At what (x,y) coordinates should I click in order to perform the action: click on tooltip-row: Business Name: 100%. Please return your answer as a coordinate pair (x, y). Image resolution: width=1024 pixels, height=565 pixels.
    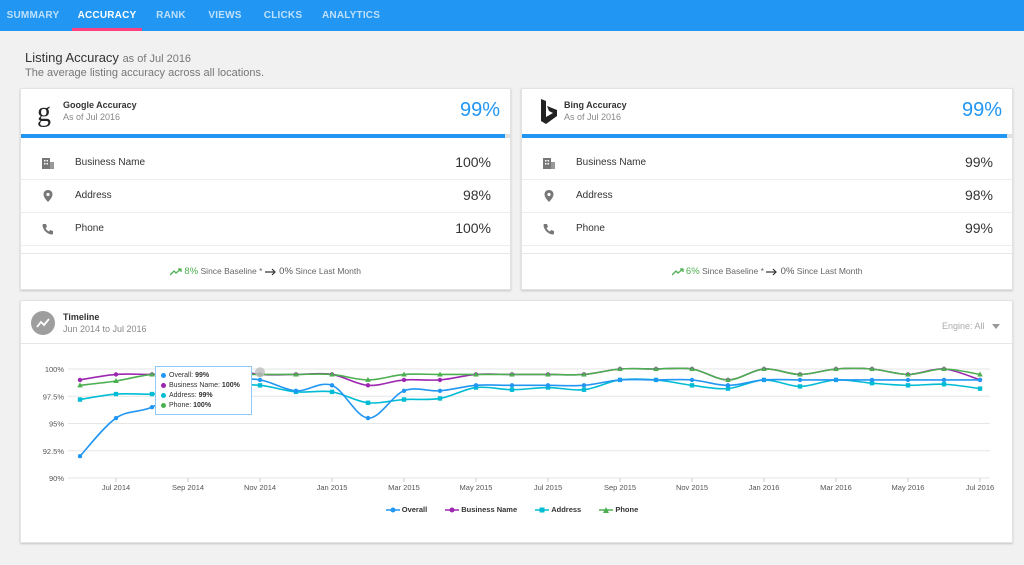
    Looking at the image, I should click on (203, 386).